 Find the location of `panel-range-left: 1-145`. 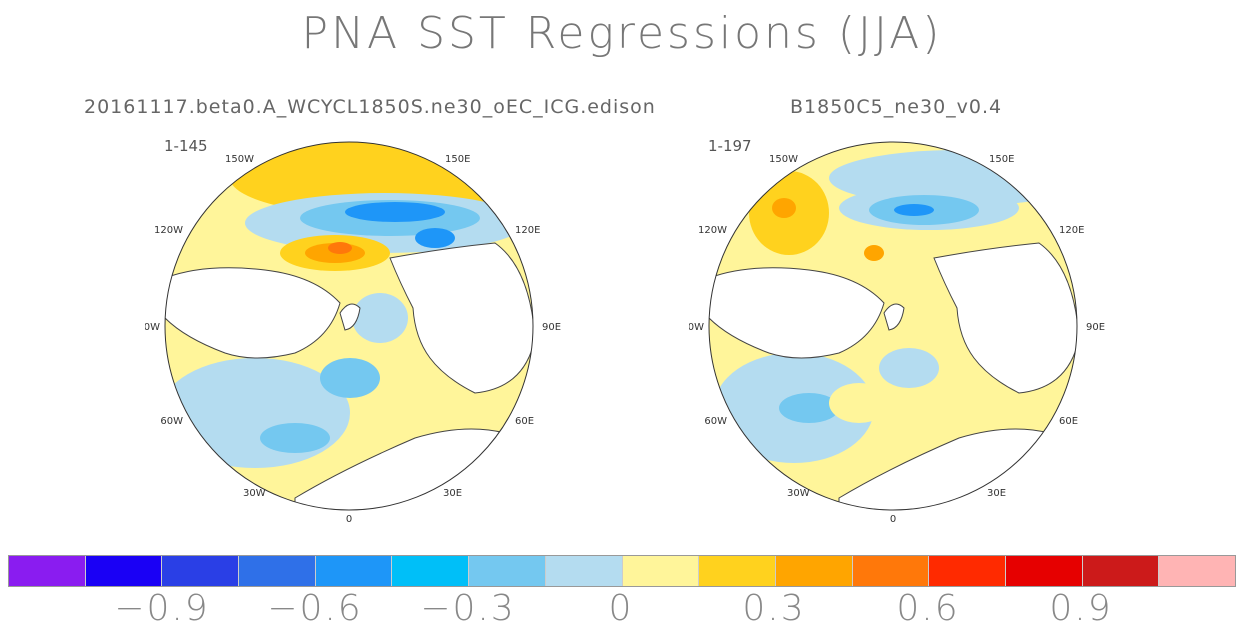

panel-range-left: 1-145 is located at coordinates (186, 146).